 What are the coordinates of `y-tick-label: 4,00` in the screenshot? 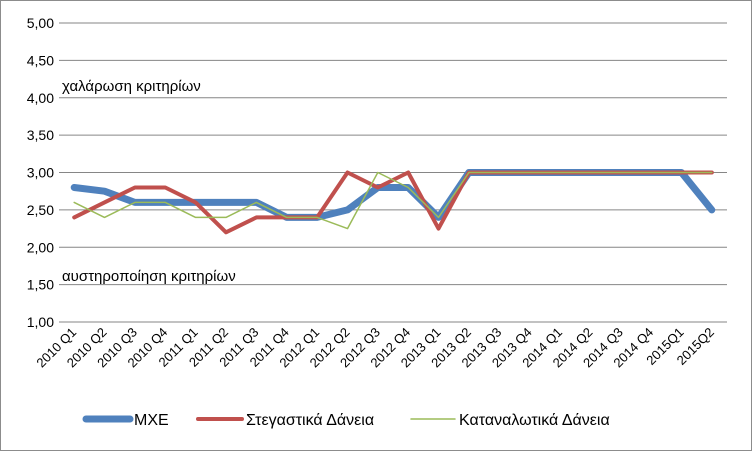 It's located at (40, 98).